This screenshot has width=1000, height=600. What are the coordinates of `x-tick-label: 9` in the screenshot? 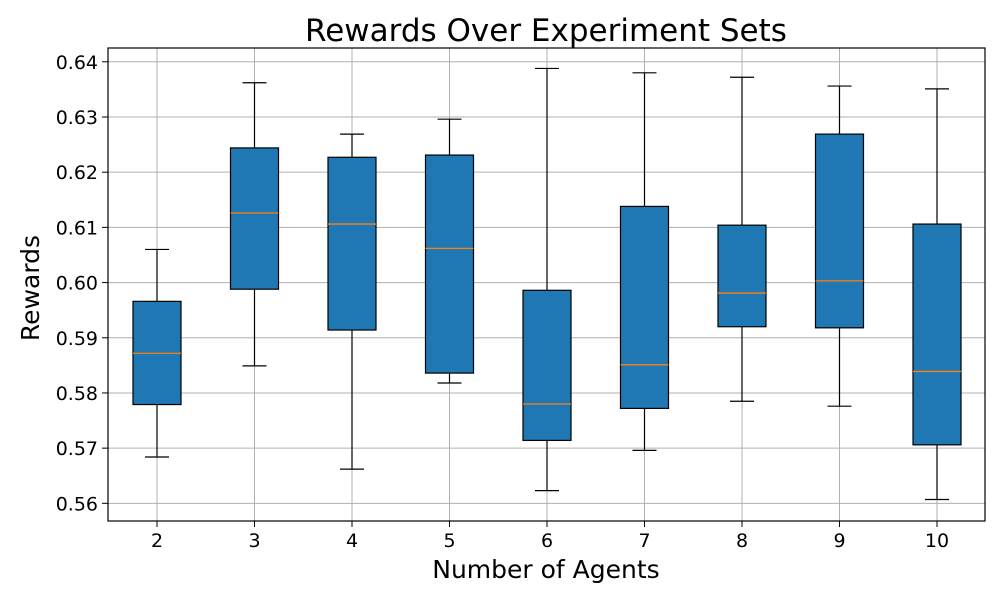 It's located at (839, 541).